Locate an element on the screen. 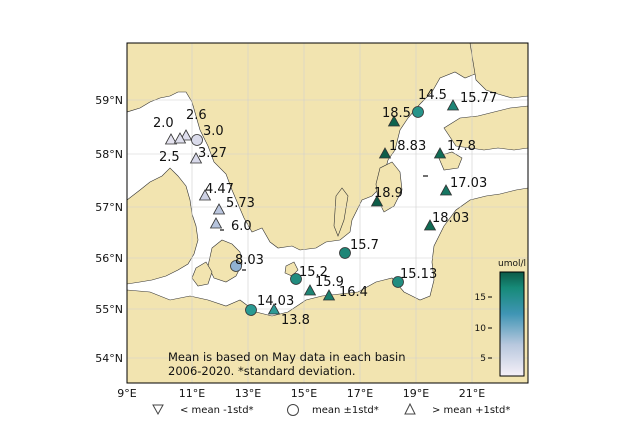 This screenshot has width=640, height=436. jutland-land is located at coordinates (163, 226).